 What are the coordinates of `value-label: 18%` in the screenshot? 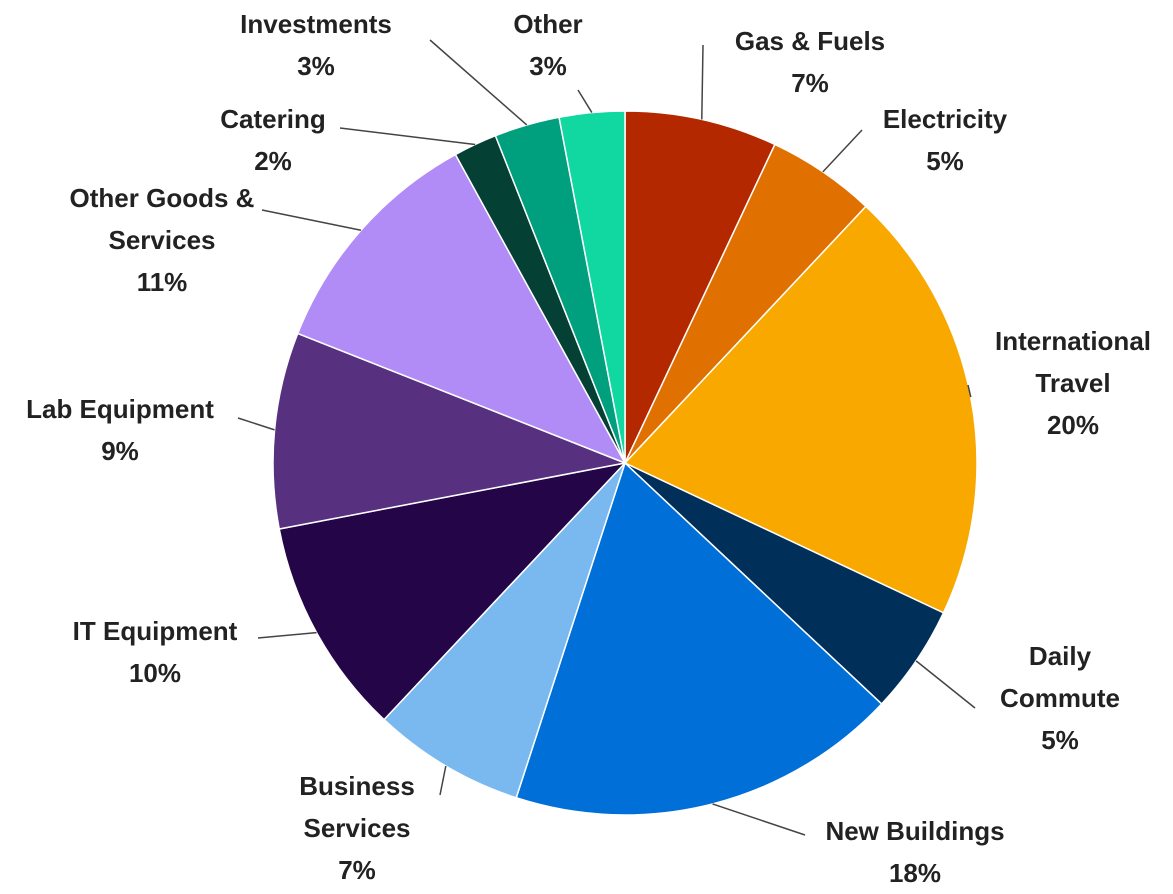 It's located at (915, 873).